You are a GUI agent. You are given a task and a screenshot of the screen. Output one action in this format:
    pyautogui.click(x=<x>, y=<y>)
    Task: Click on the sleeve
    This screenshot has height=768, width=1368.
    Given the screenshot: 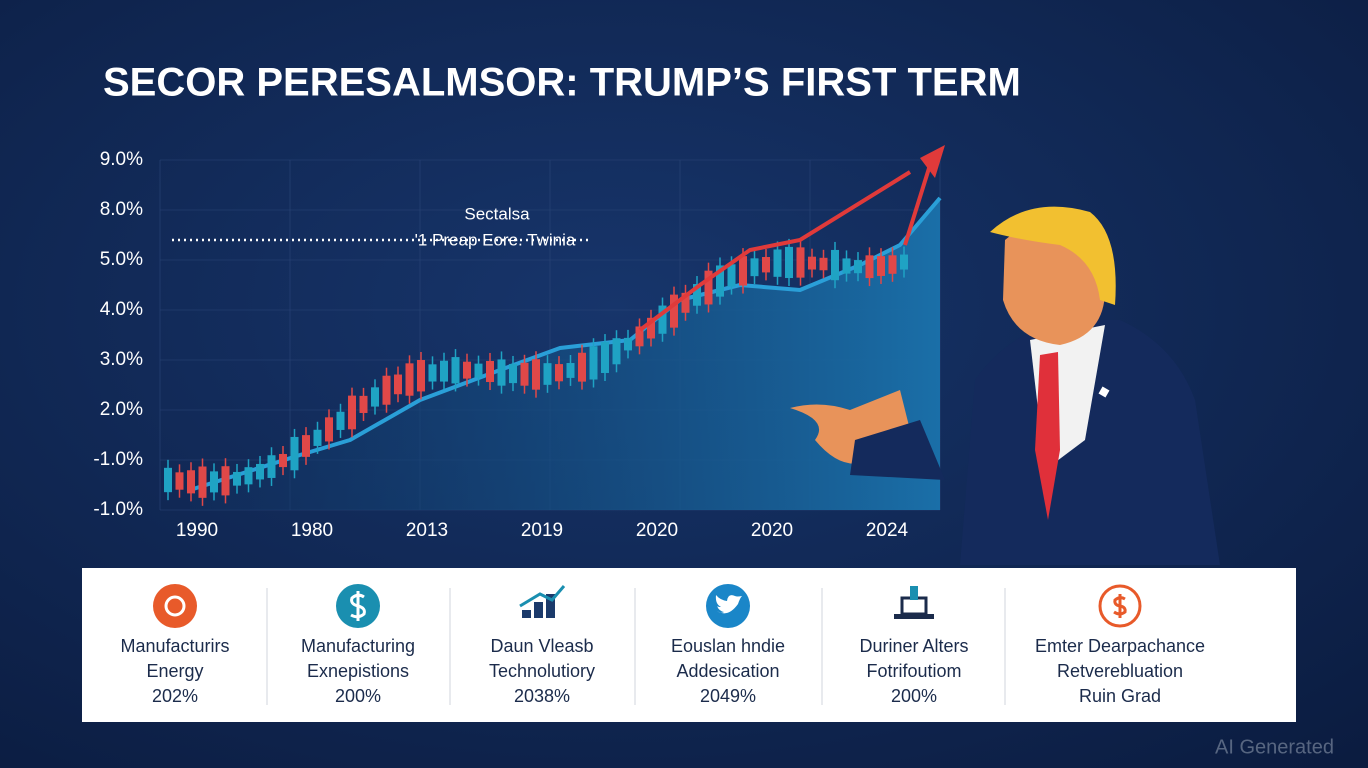 What is the action you would take?
    pyautogui.click(x=897, y=450)
    